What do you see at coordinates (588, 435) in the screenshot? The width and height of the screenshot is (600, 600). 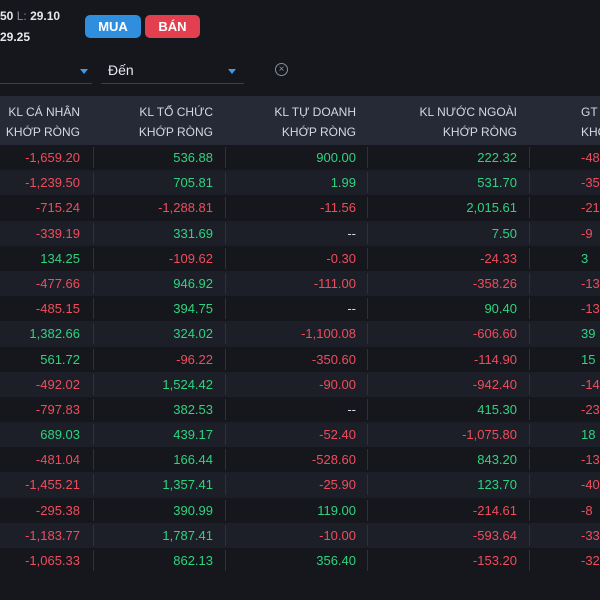 I see `table-cell: 18` at bounding box center [588, 435].